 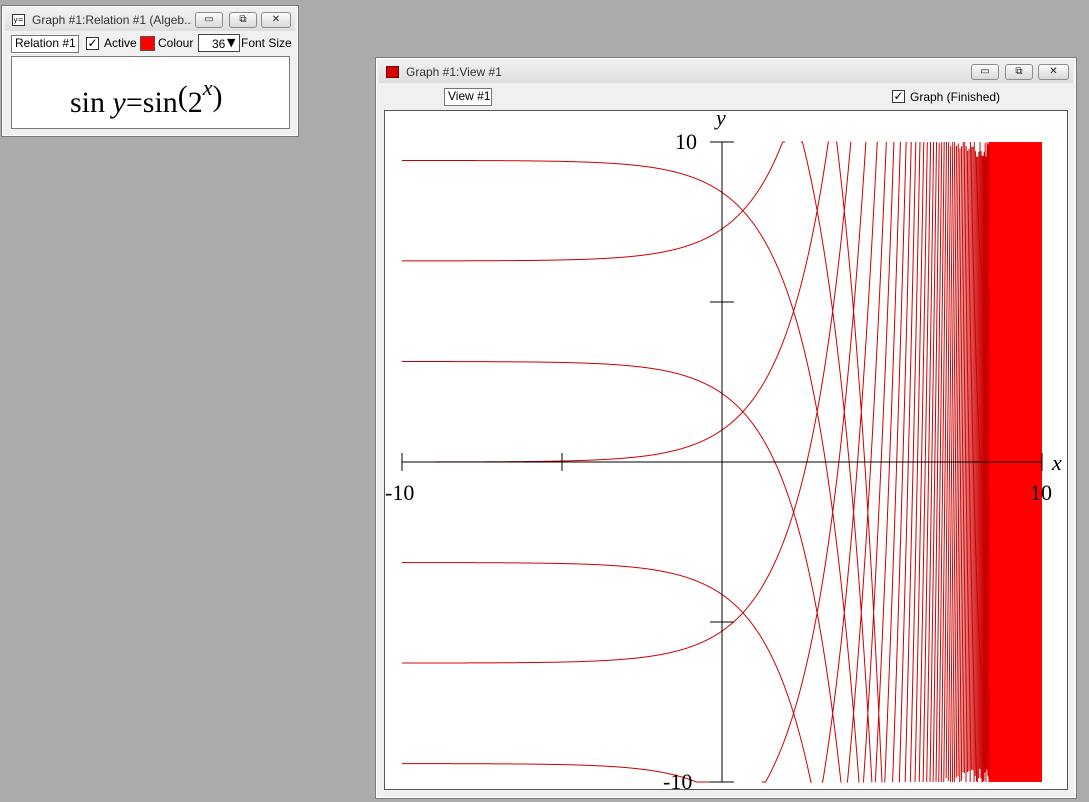 I want to click on formula-close-paren: ), so click(x=217, y=96).